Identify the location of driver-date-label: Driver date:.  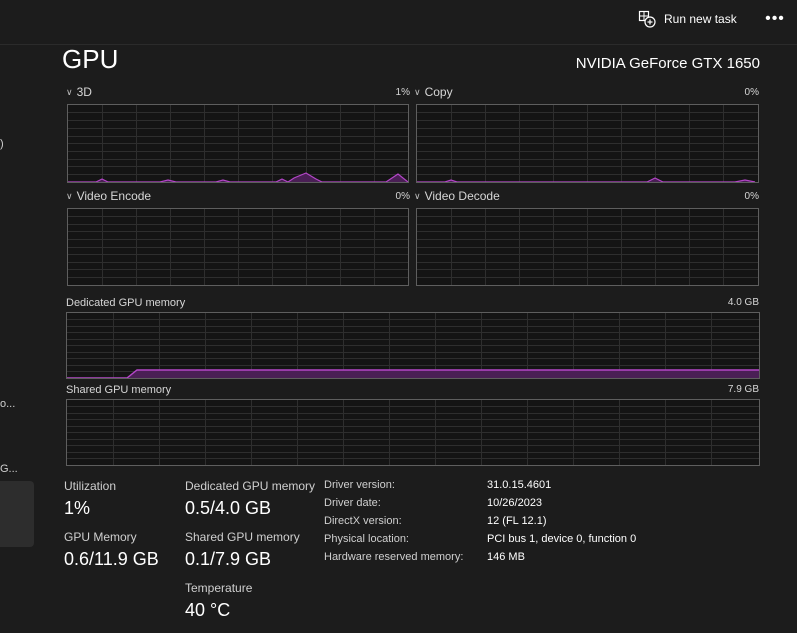
(352, 503).